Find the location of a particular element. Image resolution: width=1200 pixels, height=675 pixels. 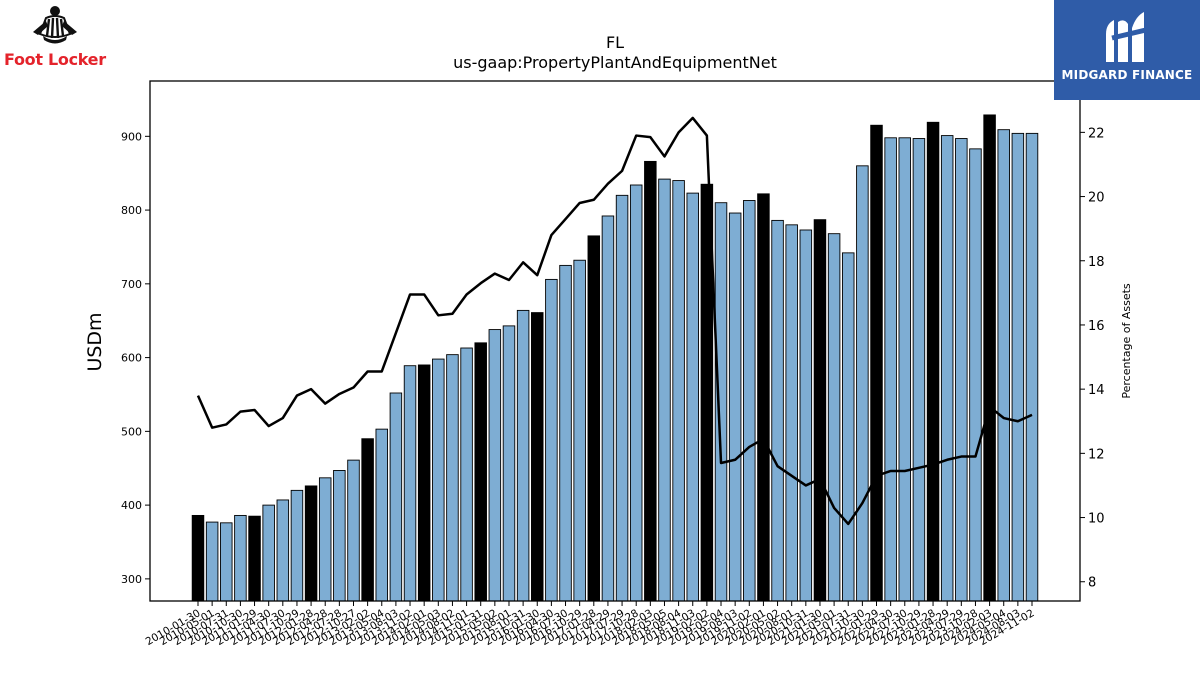

midgard-finance-wordmark: MIDGARD FINANCE is located at coordinates (1127, 75).